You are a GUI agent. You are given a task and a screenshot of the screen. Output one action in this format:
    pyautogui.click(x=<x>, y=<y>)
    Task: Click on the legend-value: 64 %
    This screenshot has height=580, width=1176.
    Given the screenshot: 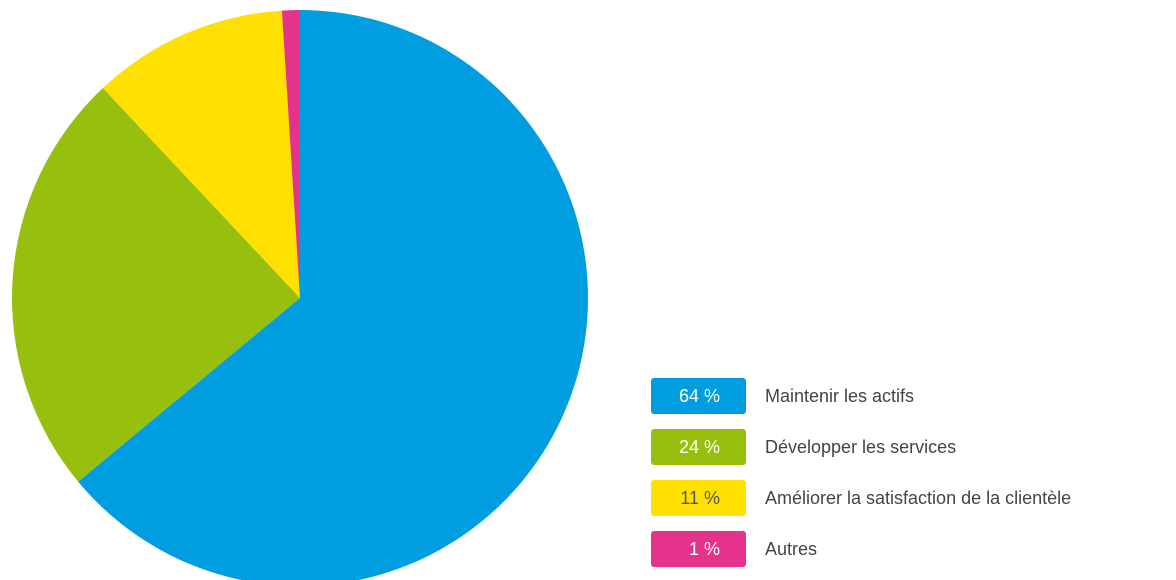 What is the action you would take?
    pyautogui.click(x=699, y=396)
    